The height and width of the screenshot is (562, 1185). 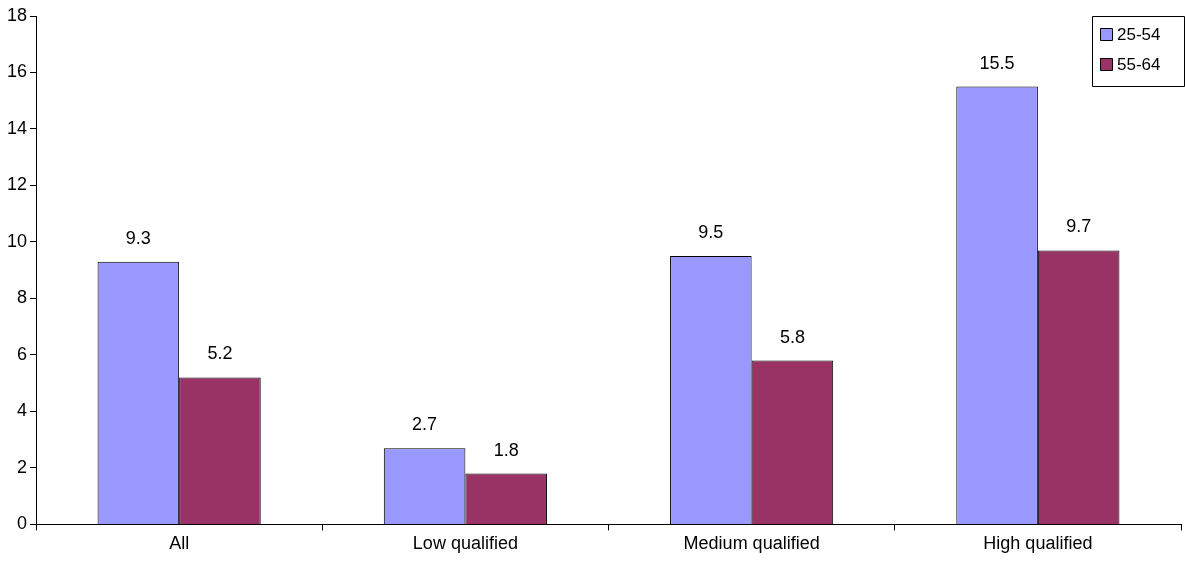 I want to click on y-tick-label: 4, so click(x=22, y=410).